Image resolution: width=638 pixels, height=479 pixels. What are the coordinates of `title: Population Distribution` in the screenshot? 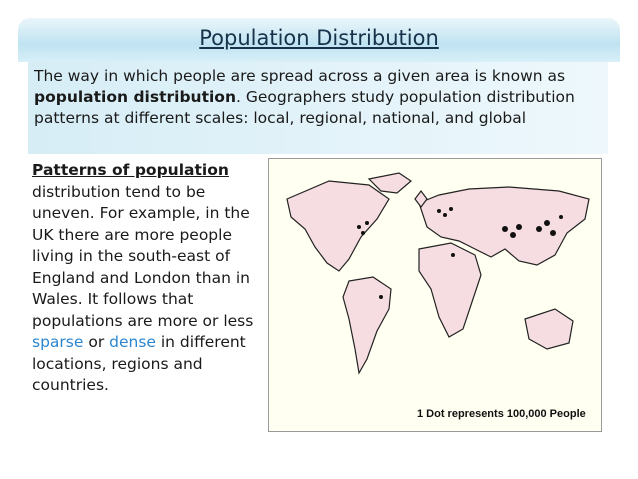 It's located at (319, 38).